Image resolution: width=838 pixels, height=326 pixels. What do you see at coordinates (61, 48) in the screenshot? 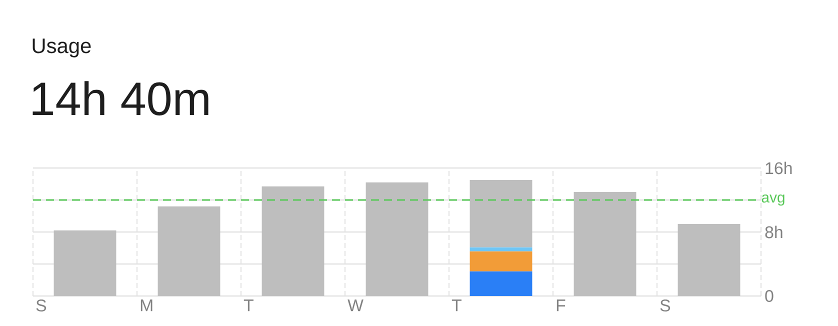
I see `chart-title: Usage` at bounding box center [61, 48].